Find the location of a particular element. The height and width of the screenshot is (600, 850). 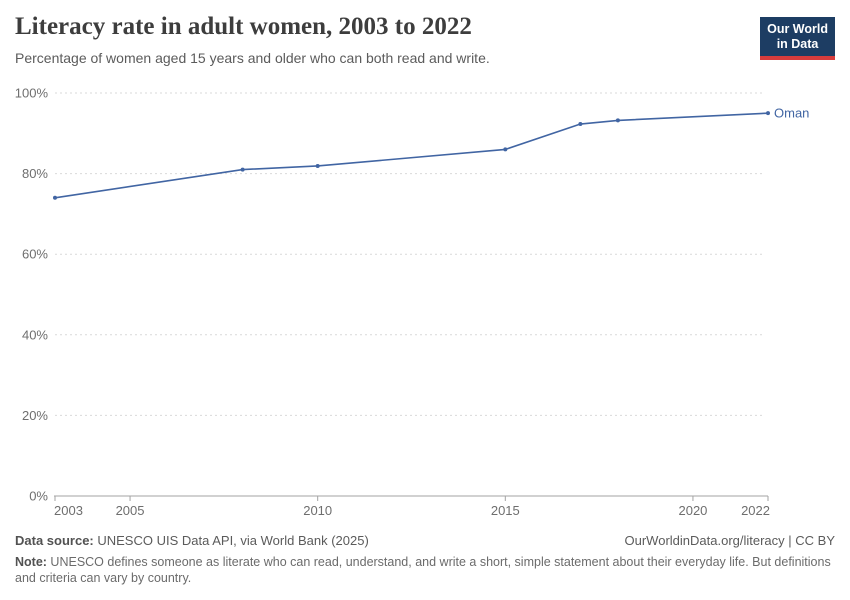

x-tick-label: 2010 is located at coordinates (317, 510).